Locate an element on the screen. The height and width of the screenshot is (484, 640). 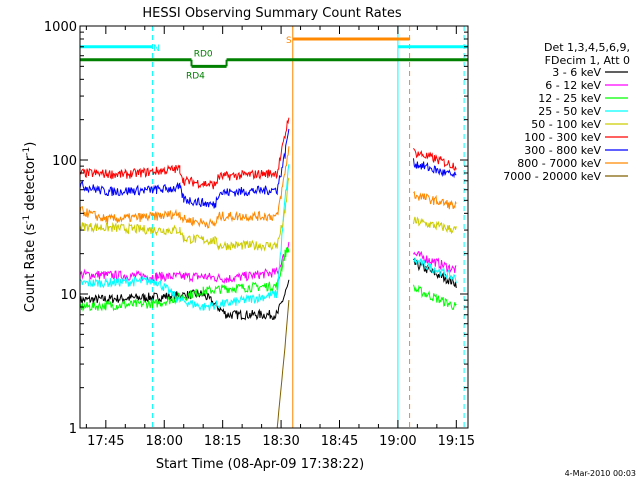
legend-label: 50 - 100 keV is located at coordinates (566, 124).